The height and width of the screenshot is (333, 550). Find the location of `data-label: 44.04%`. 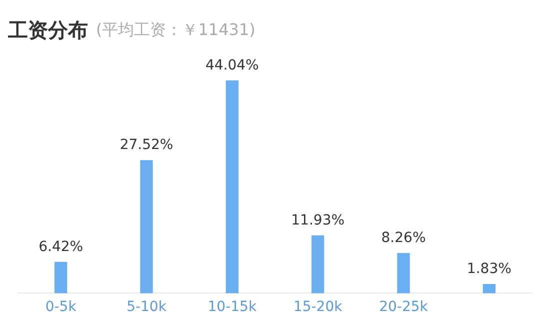

data-label: 44.04% is located at coordinates (232, 65).